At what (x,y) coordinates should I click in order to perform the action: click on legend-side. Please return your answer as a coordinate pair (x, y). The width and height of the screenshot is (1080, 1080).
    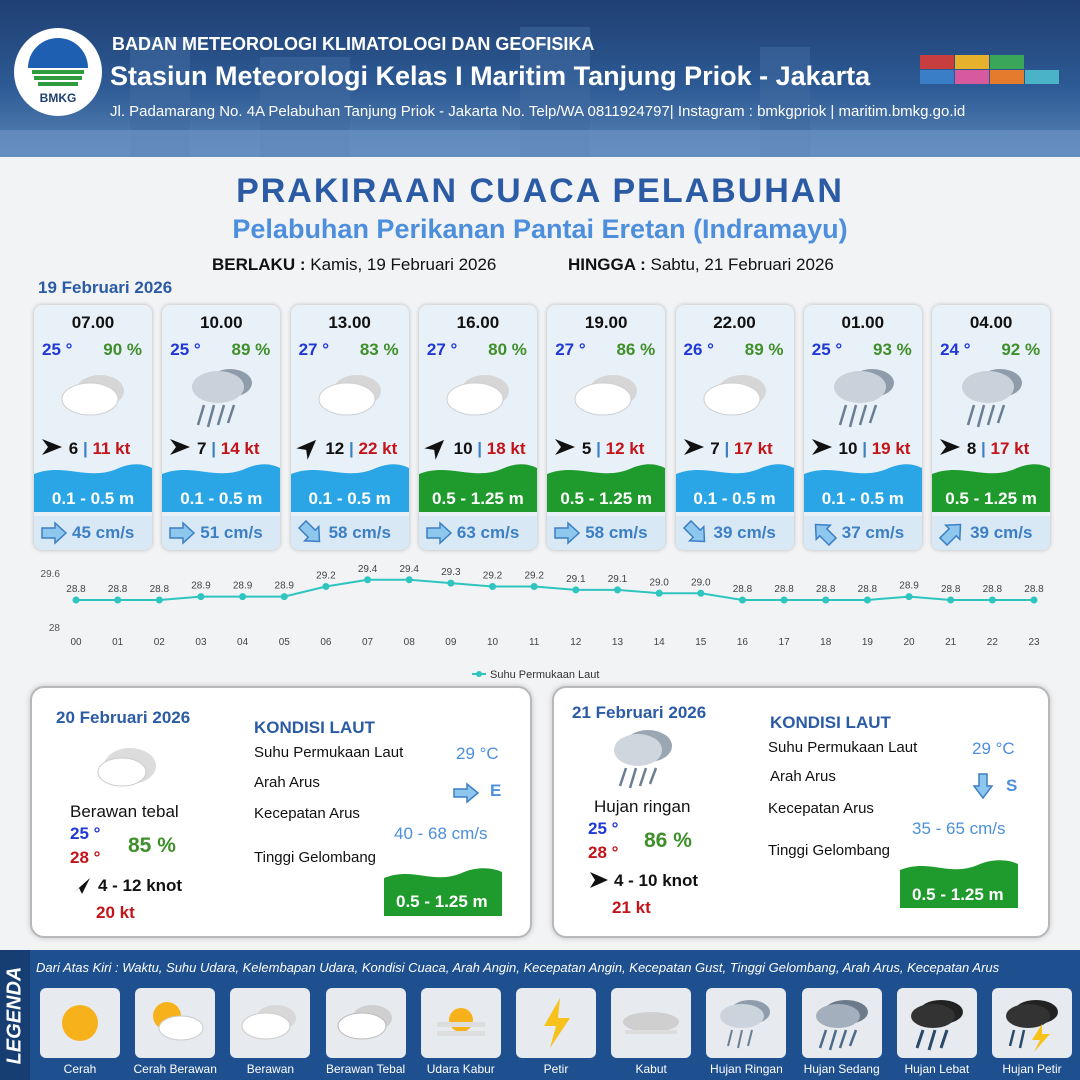
    Looking at the image, I should click on (15, 1015).